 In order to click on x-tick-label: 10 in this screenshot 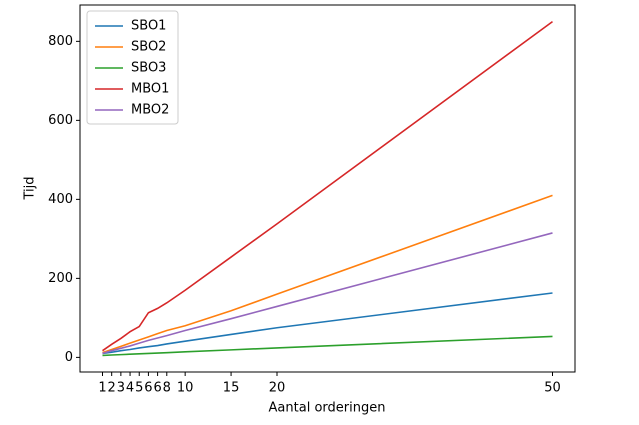, I will do `click(185, 388)`.